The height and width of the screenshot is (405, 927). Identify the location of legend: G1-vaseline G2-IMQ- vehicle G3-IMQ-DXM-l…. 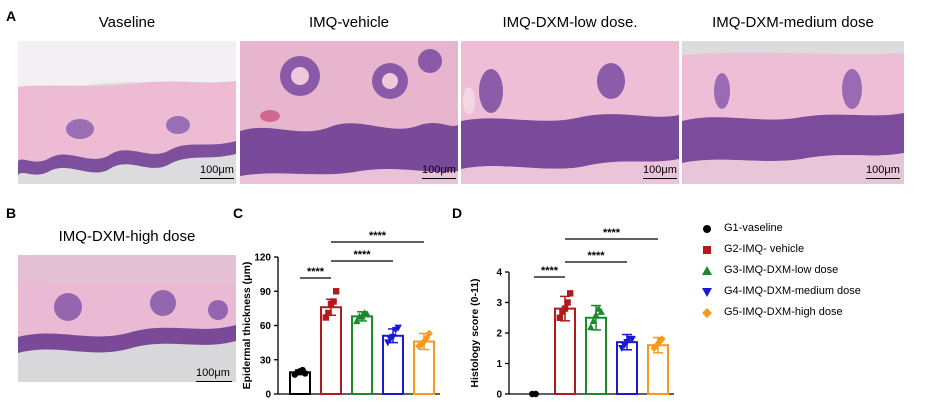
(812, 272).